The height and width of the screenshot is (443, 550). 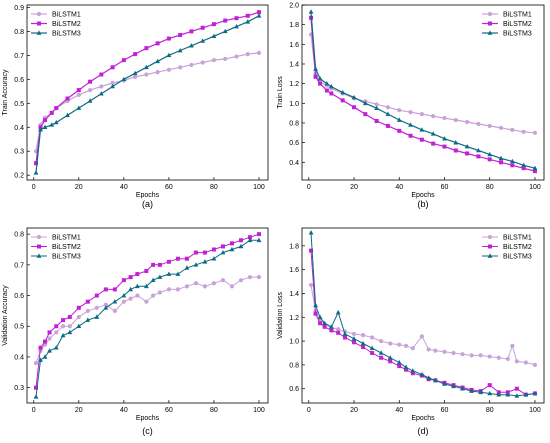 What do you see at coordinates (148, 195) in the screenshot?
I see `x-axis-label: Epochs` at bounding box center [148, 195].